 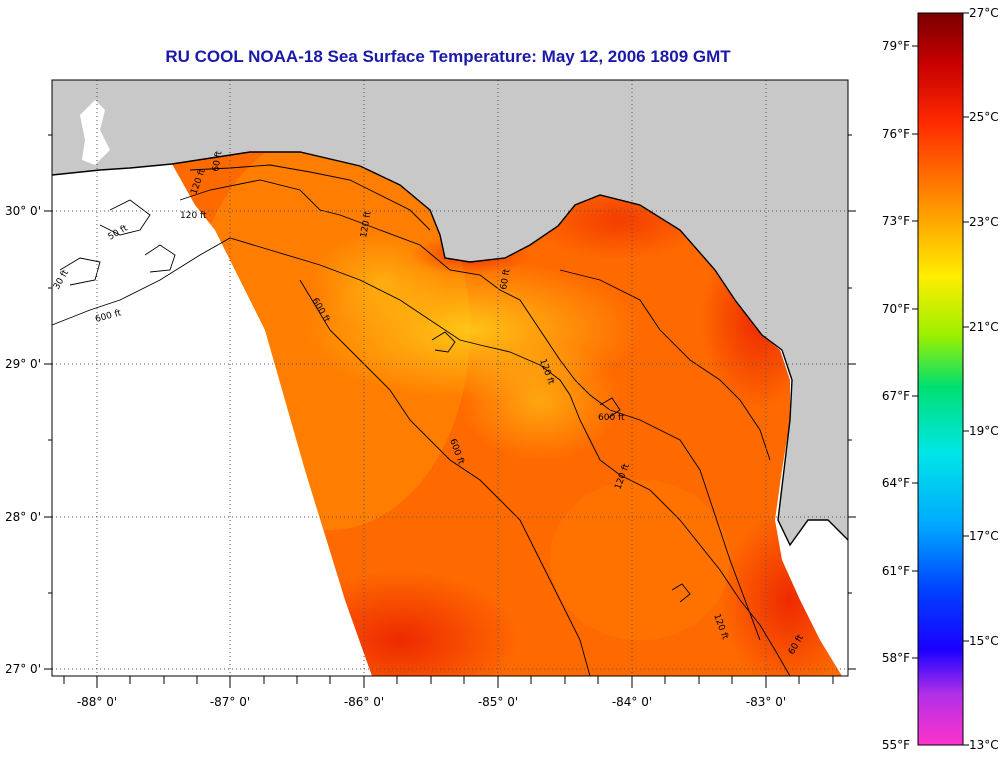 I want to click on f-label: 67°F, so click(x=896, y=396).